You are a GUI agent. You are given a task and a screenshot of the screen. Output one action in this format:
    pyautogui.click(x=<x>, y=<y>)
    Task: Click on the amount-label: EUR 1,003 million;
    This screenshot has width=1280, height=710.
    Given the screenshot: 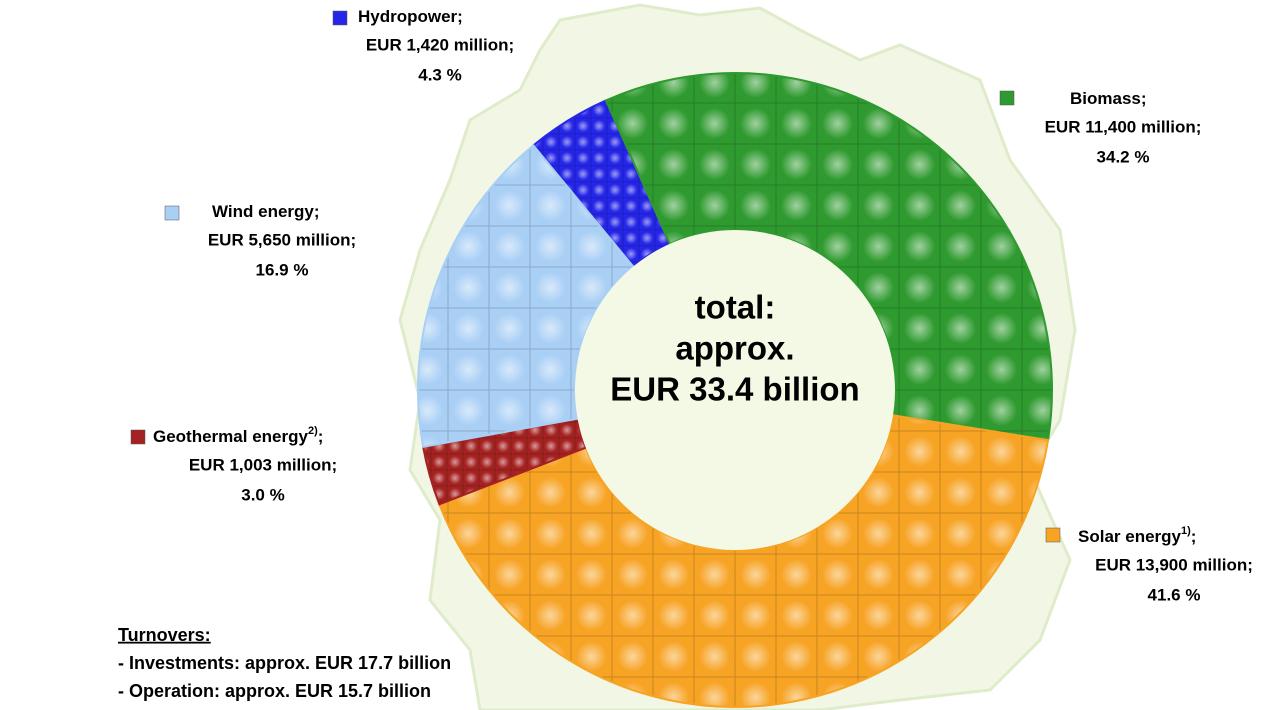 What is the action you would take?
    pyautogui.click(x=263, y=464)
    